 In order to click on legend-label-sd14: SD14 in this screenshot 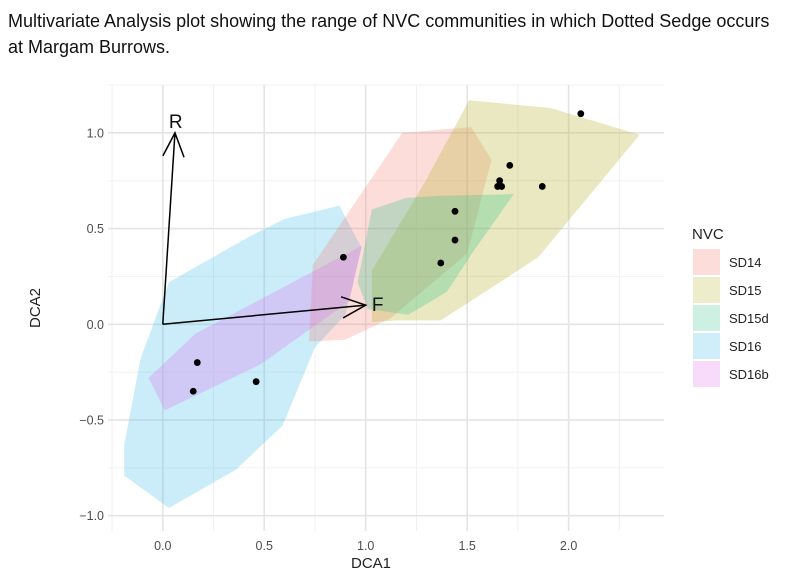, I will do `click(745, 262)`.